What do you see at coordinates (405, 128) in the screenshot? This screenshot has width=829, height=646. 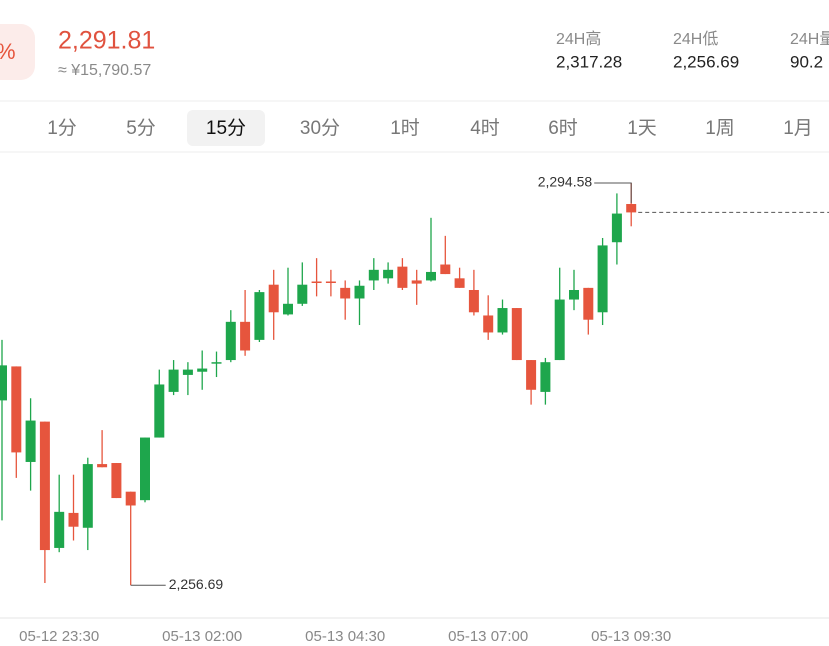 I see `tab: 1时` at bounding box center [405, 128].